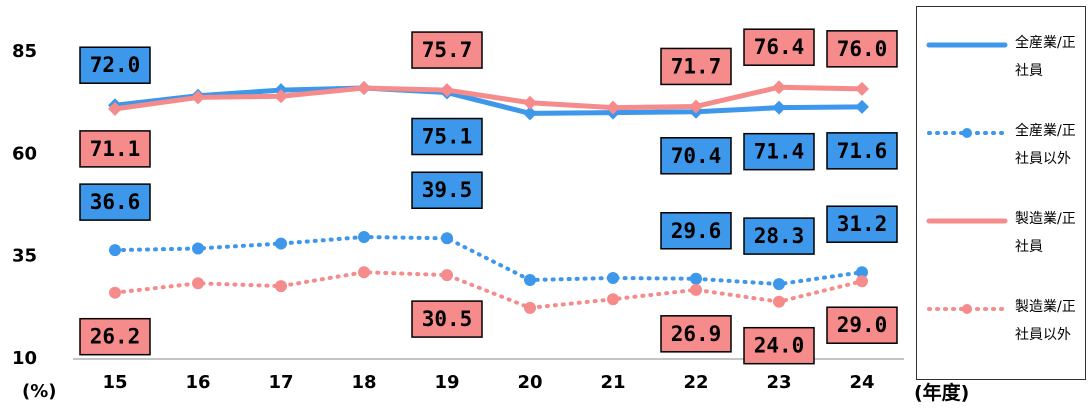 The image size is (1090, 409). What do you see at coordinates (1001, 193) in the screenshot?
I see `legend: 全産業/正社員全産業/正社員以外製造業/正社員製造業/正社員以外` at bounding box center [1001, 193].